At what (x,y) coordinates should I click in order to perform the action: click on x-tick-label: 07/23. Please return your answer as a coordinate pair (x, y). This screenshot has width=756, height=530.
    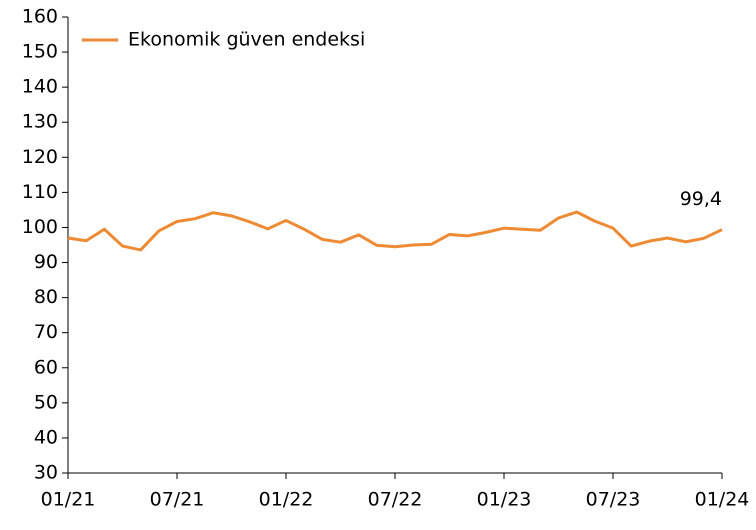
    Looking at the image, I should click on (613, 500).